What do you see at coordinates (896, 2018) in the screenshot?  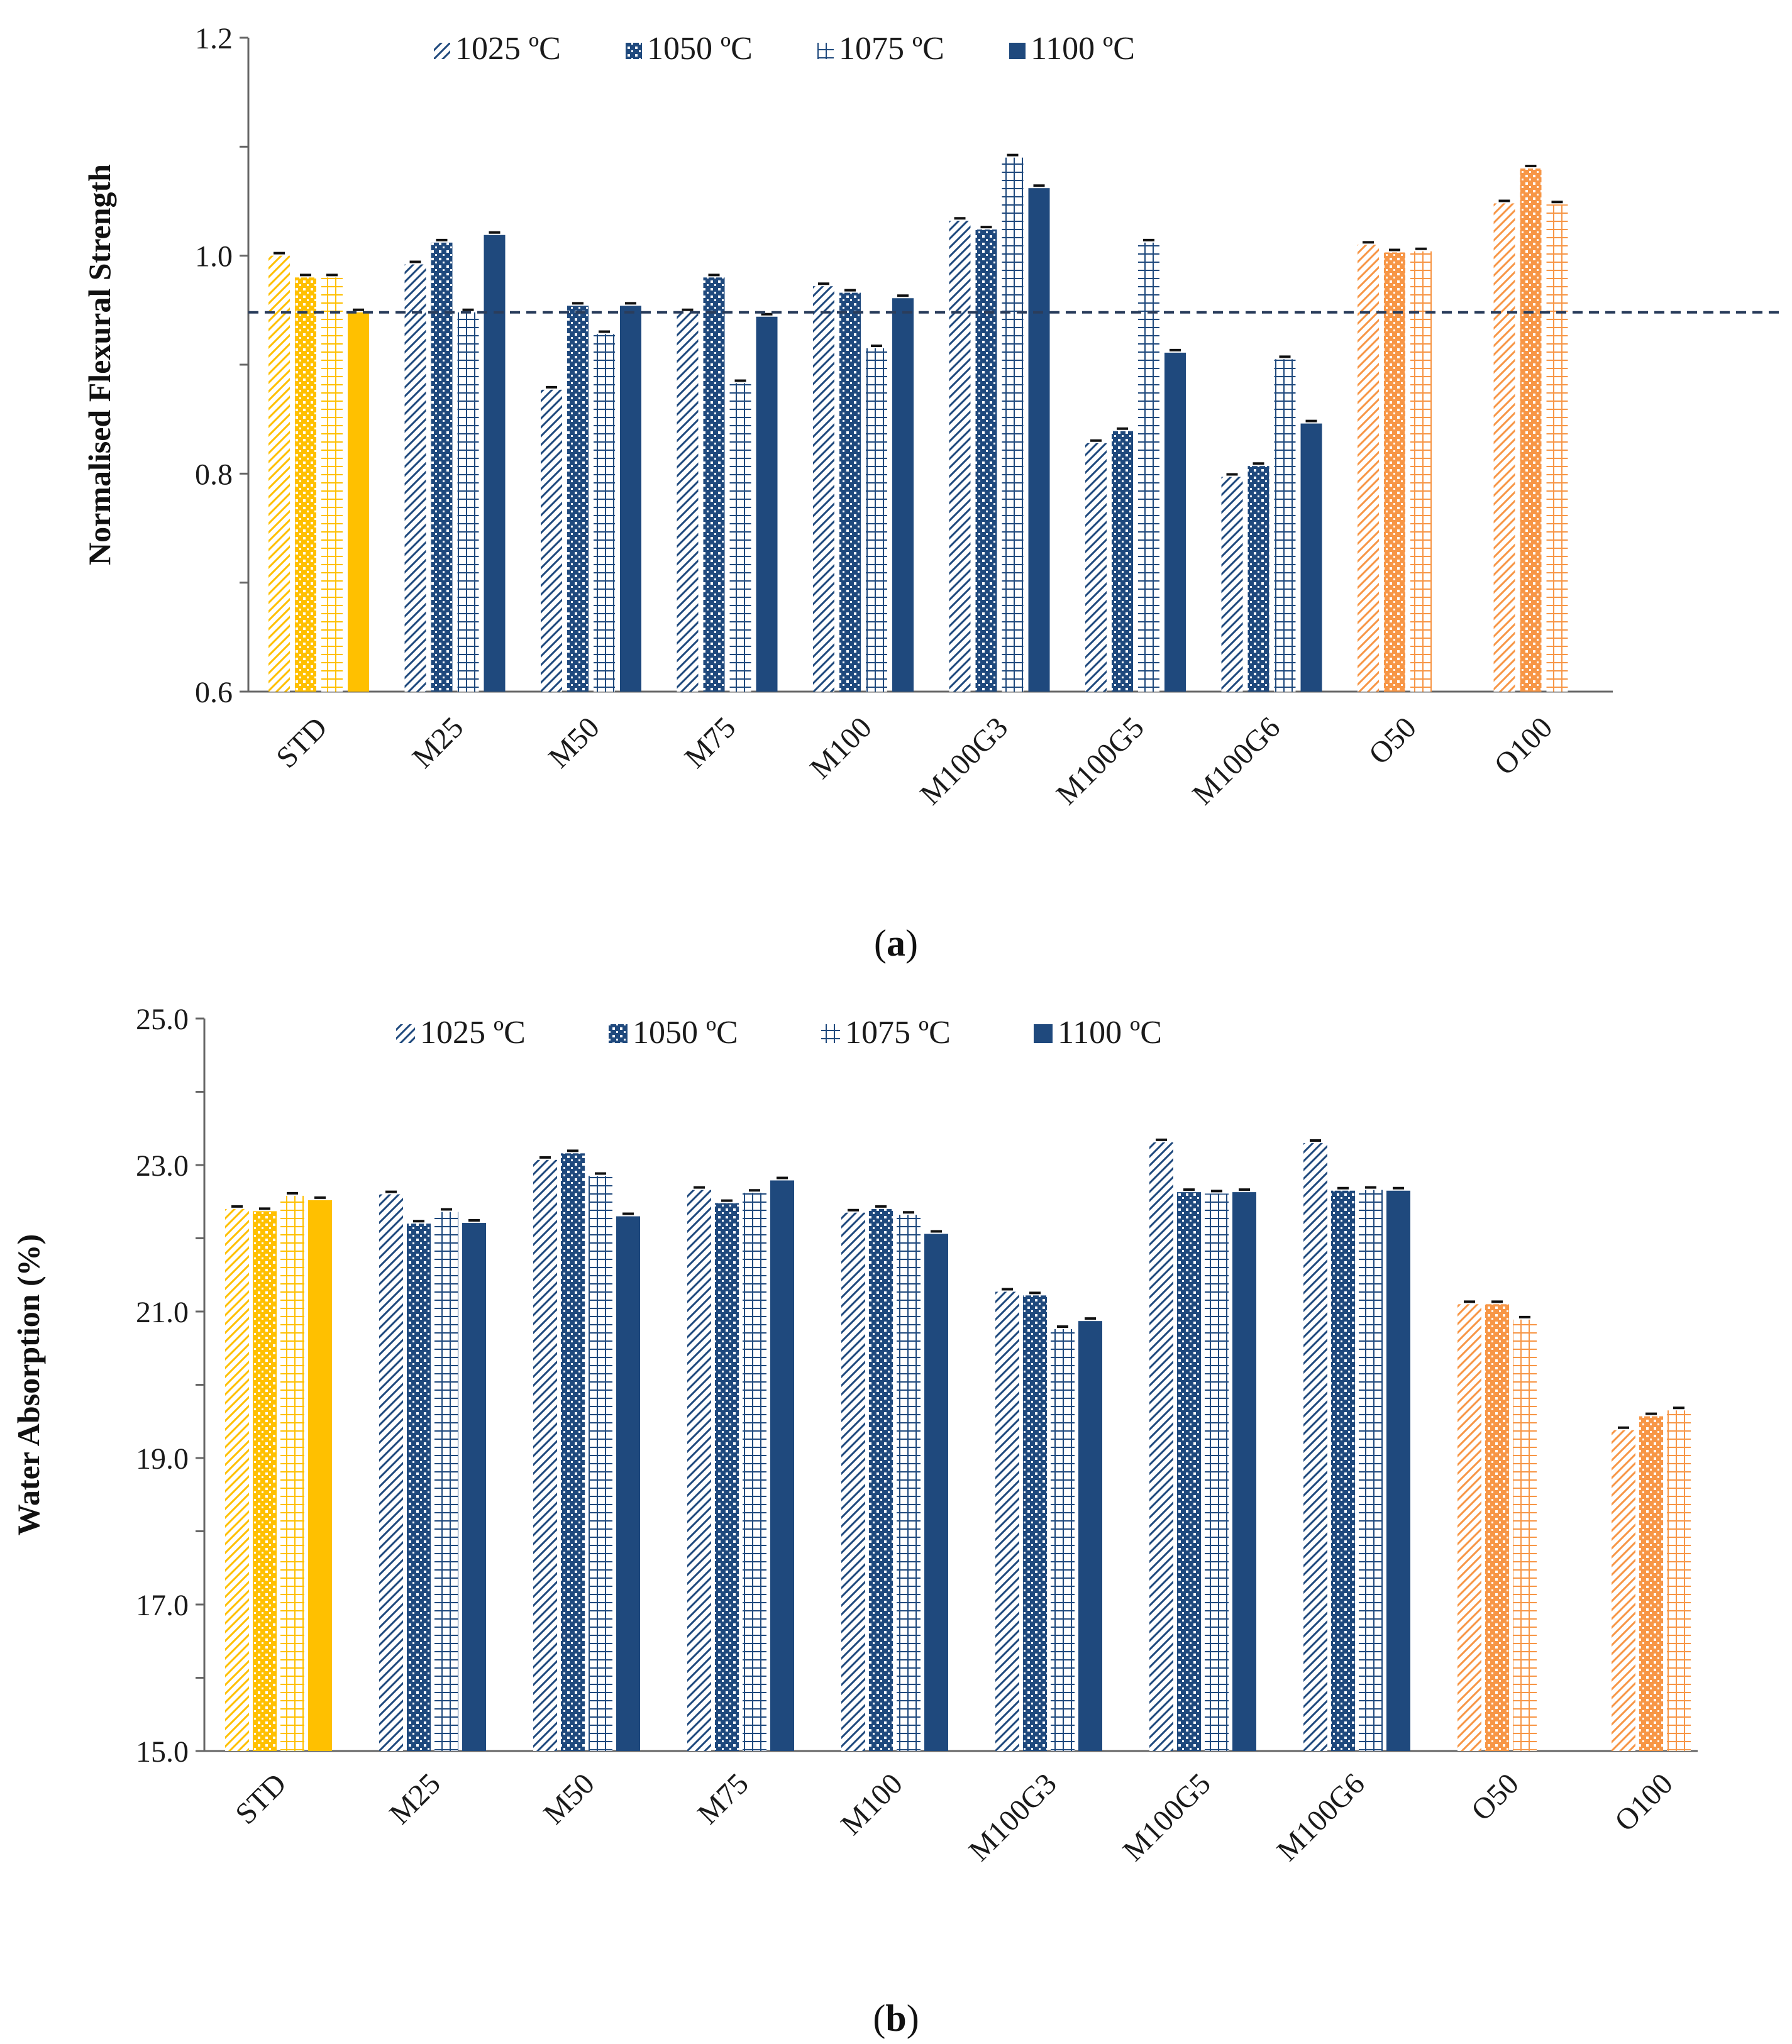 I see `caption-panel-b: (b)` at bounding box center [896, 2018].